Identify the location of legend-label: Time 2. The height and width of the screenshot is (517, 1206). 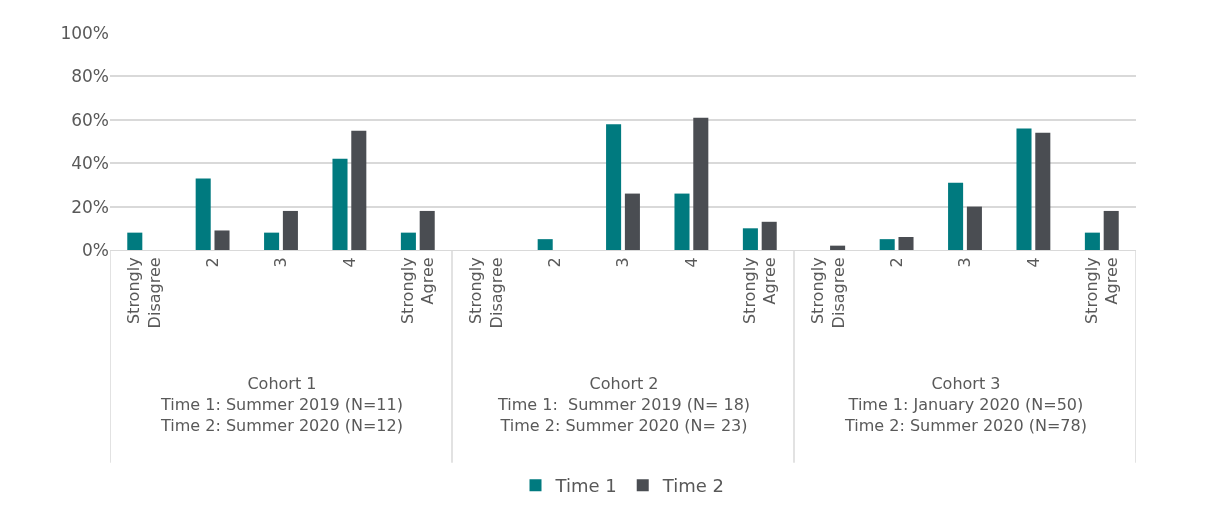
(692, 486).